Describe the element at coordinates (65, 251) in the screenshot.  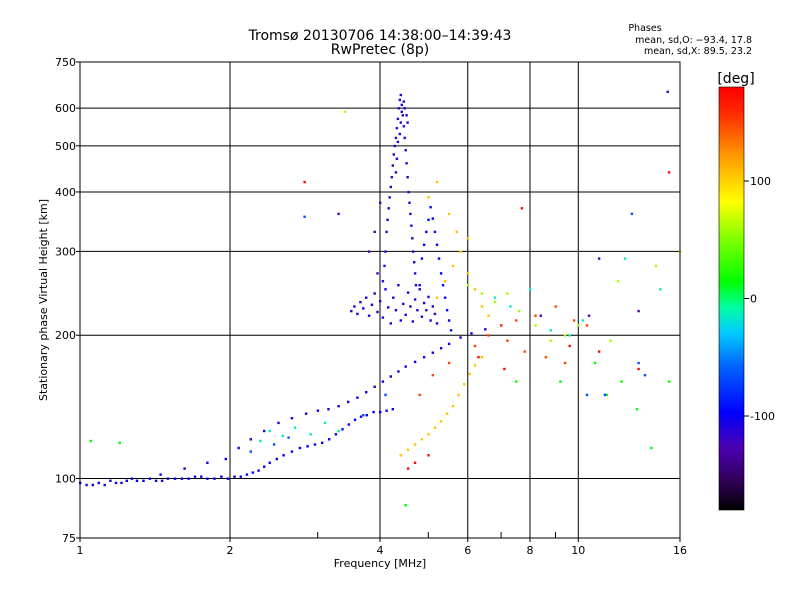
I see `y-tick-label: 300` at that location.